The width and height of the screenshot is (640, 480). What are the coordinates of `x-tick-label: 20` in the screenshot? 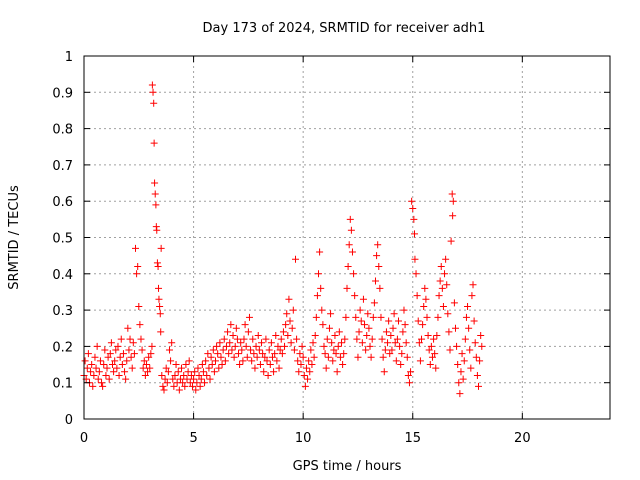 It's located at (522, 438).